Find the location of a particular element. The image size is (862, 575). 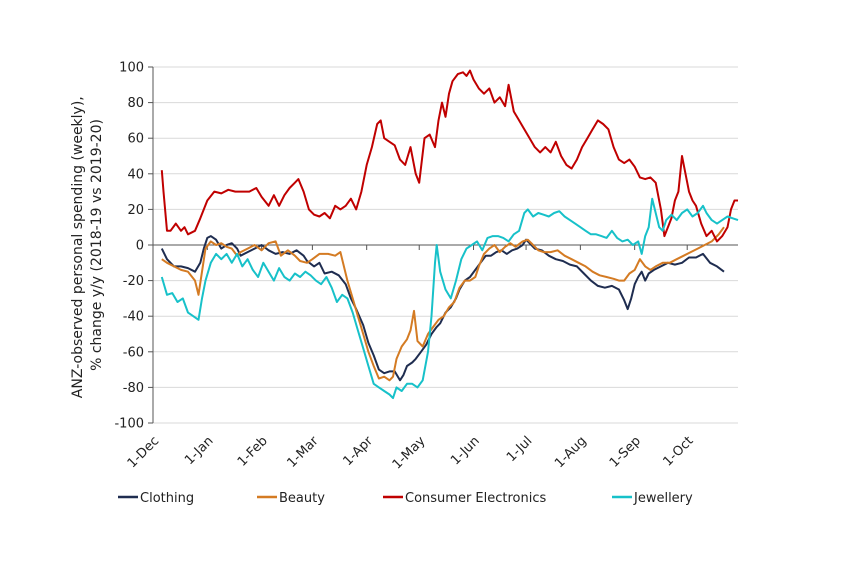

y-tick-labels: 100 80 60 40 20 0 -20 -40 -60 -80 -100 is located at coordinates (129, 246).